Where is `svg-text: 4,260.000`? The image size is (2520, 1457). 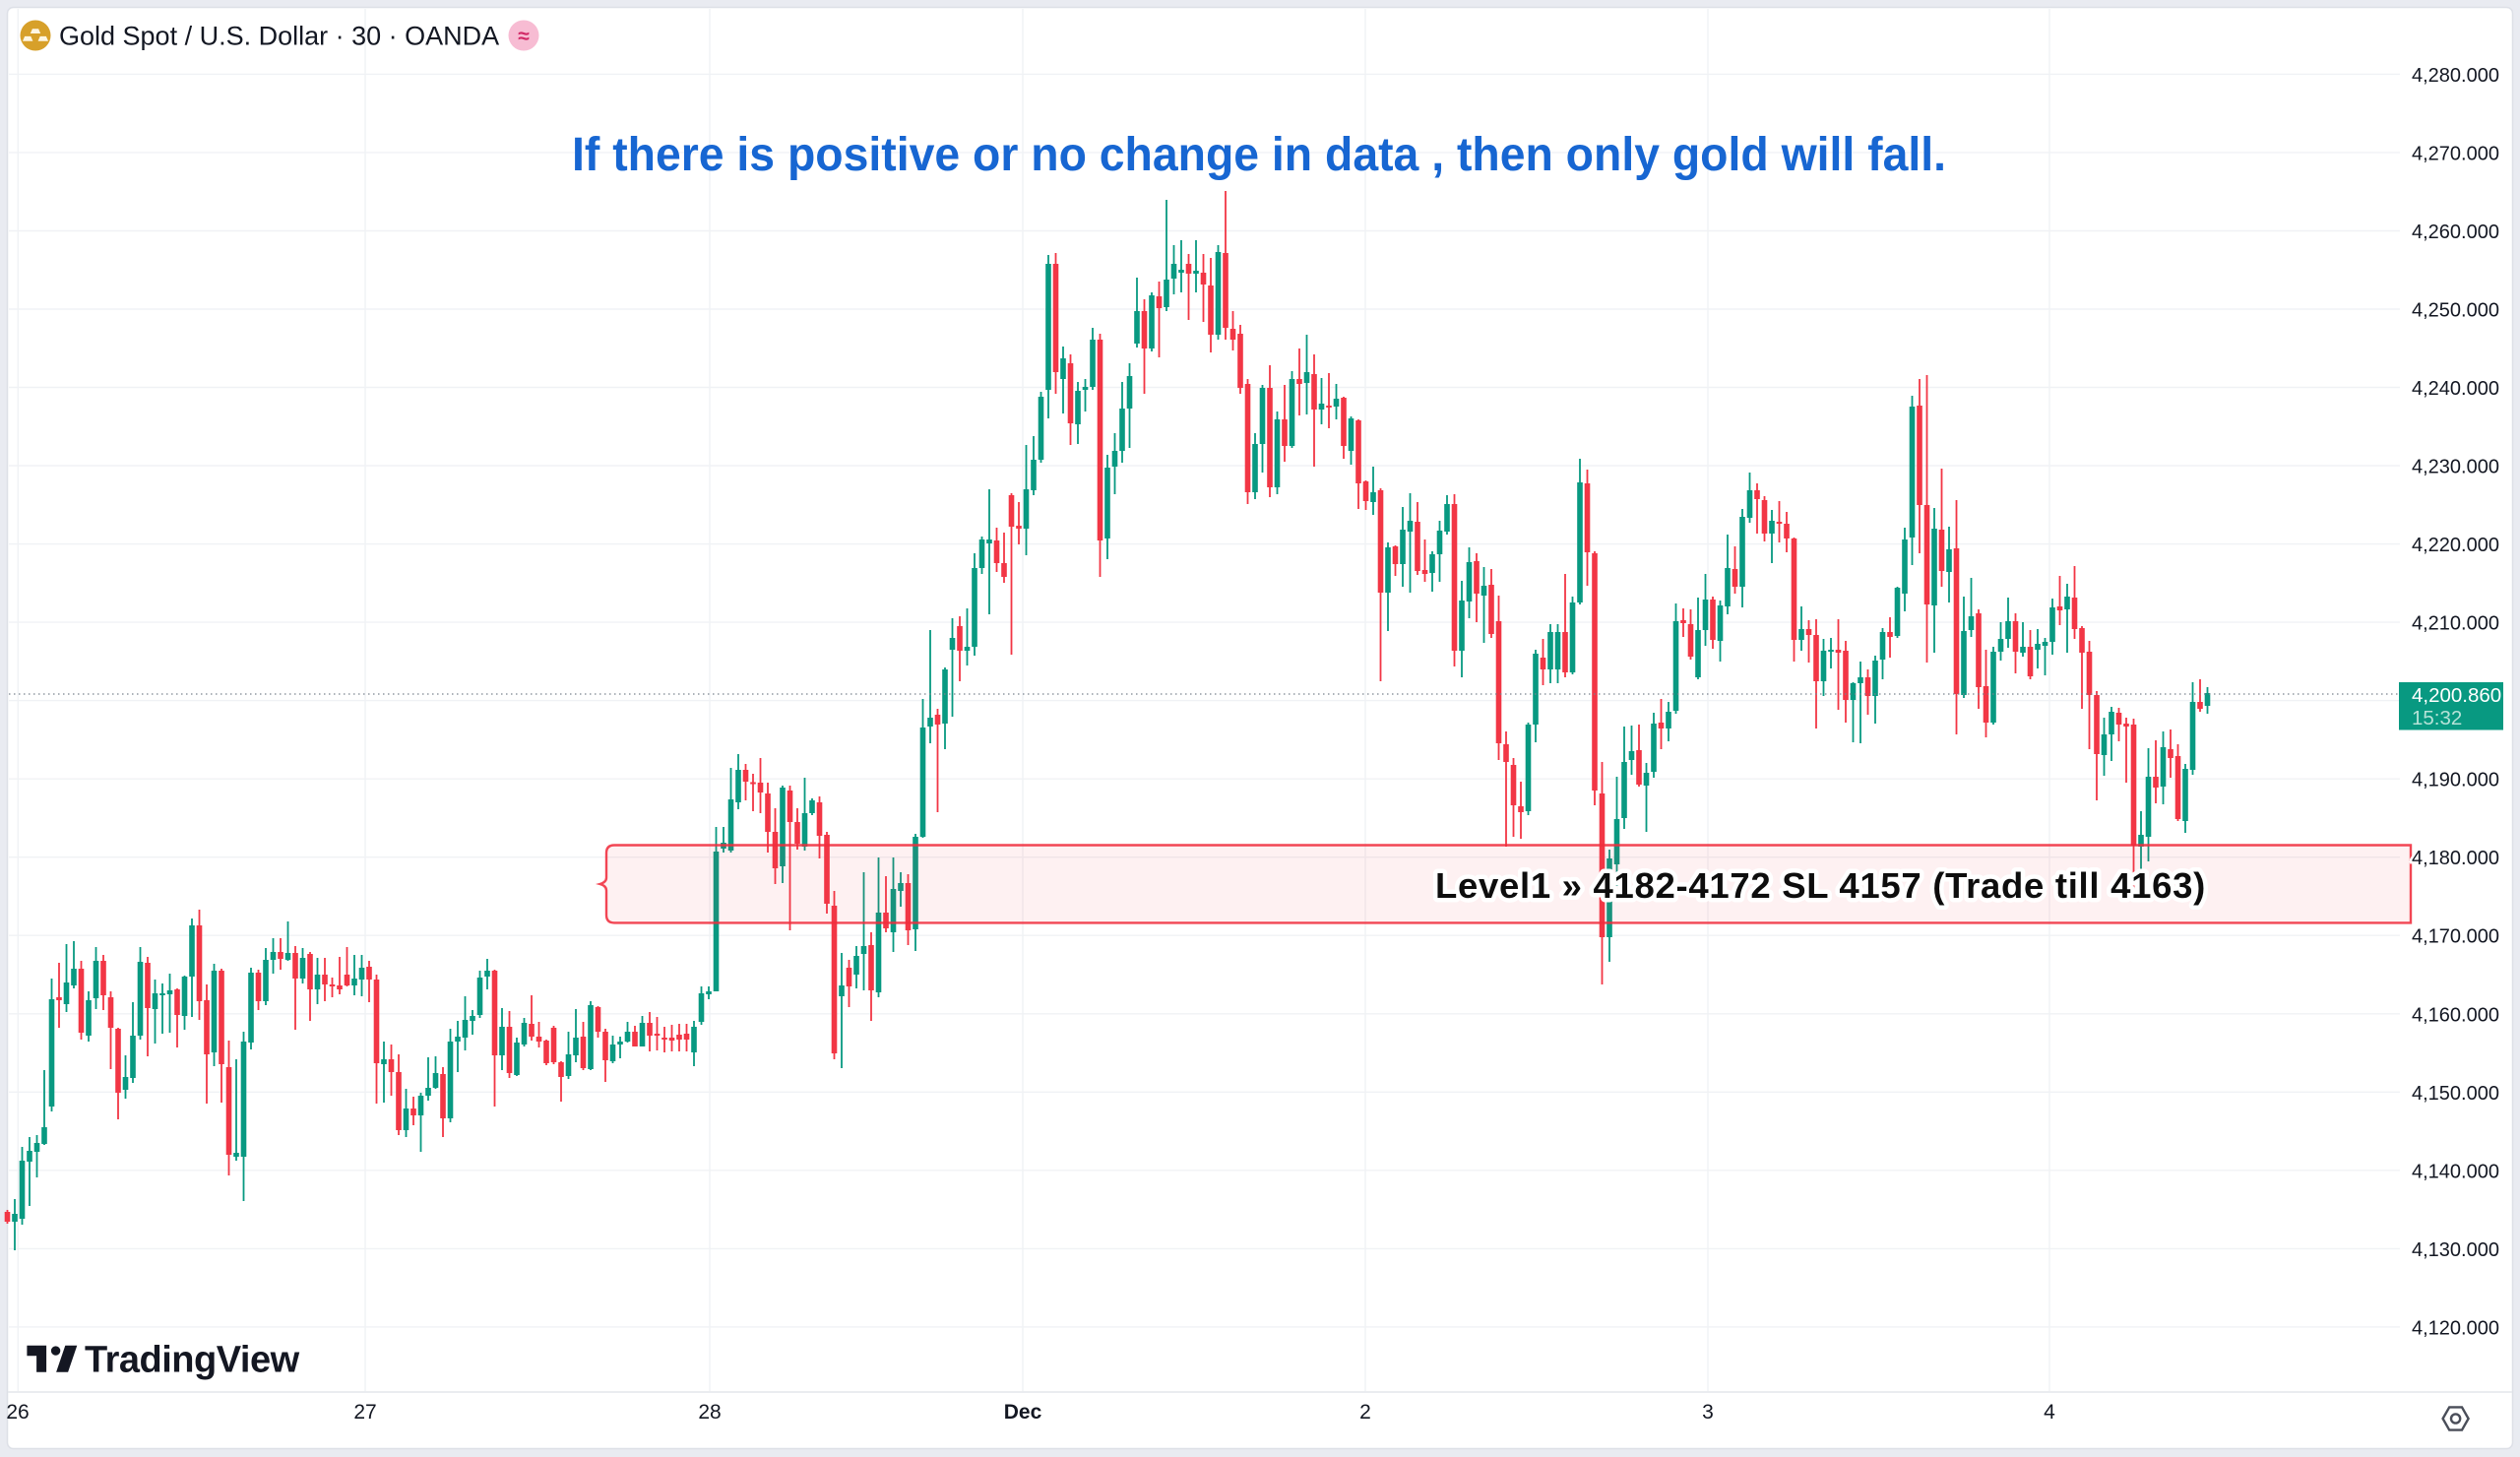
svg-text: 4,260.000 is located at coordinates (2455, 232).